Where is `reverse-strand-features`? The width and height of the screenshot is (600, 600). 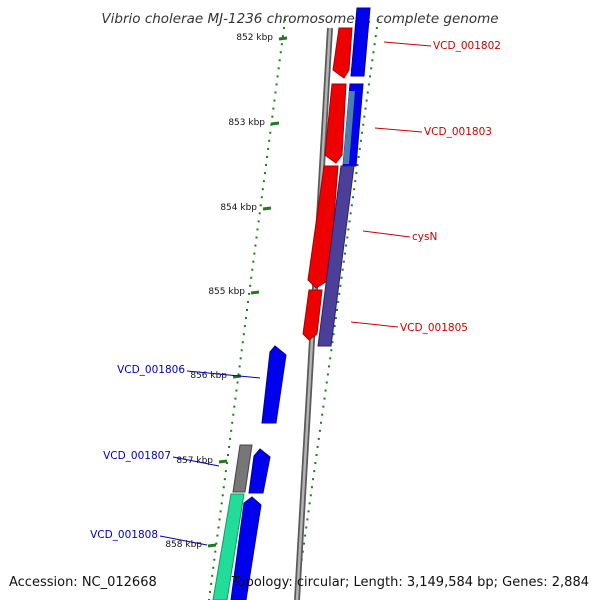 reverse-strand-features is located at coordinates (344, 177).